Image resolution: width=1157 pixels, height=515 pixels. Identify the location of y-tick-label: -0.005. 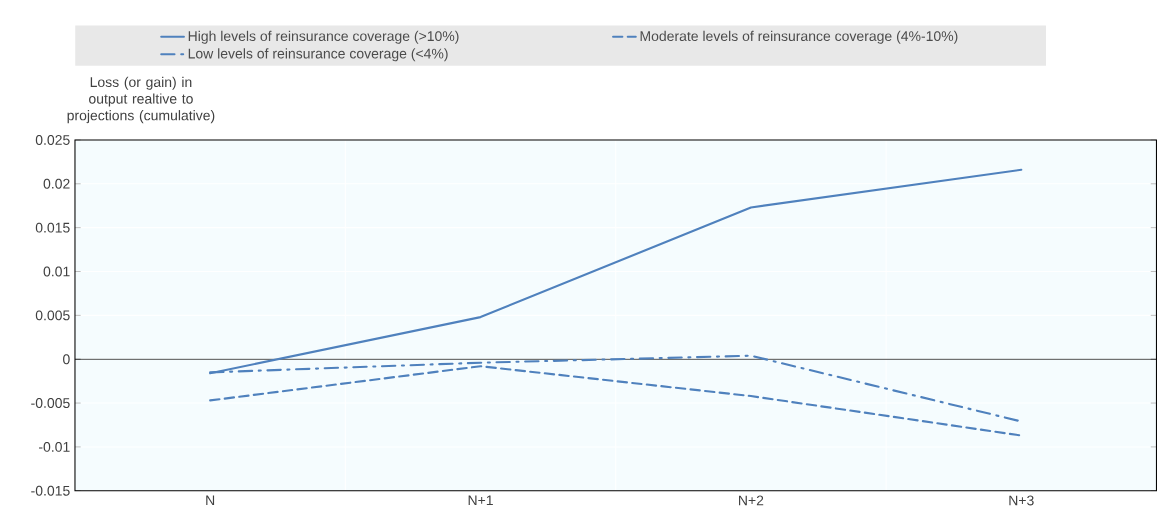
(50, 403).